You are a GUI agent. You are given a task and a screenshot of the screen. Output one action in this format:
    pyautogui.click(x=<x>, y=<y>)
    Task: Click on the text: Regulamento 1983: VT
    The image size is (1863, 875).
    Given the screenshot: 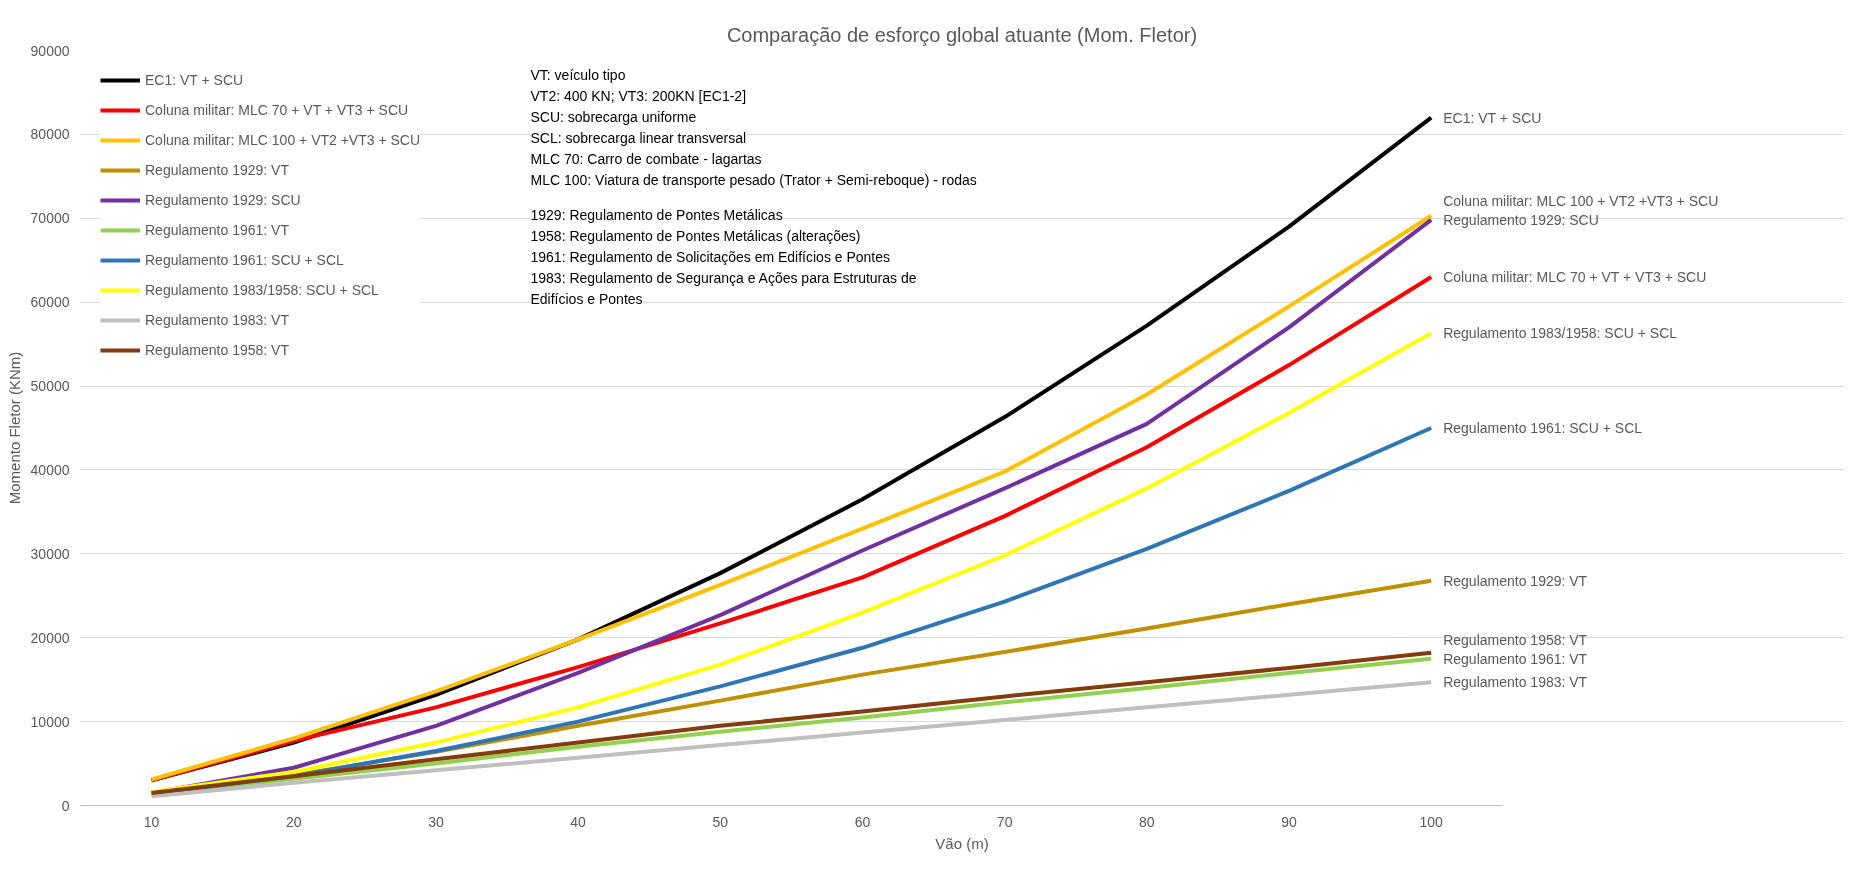 What is the action you would take?
    pyautogui.click(x=1515, y=682)
    